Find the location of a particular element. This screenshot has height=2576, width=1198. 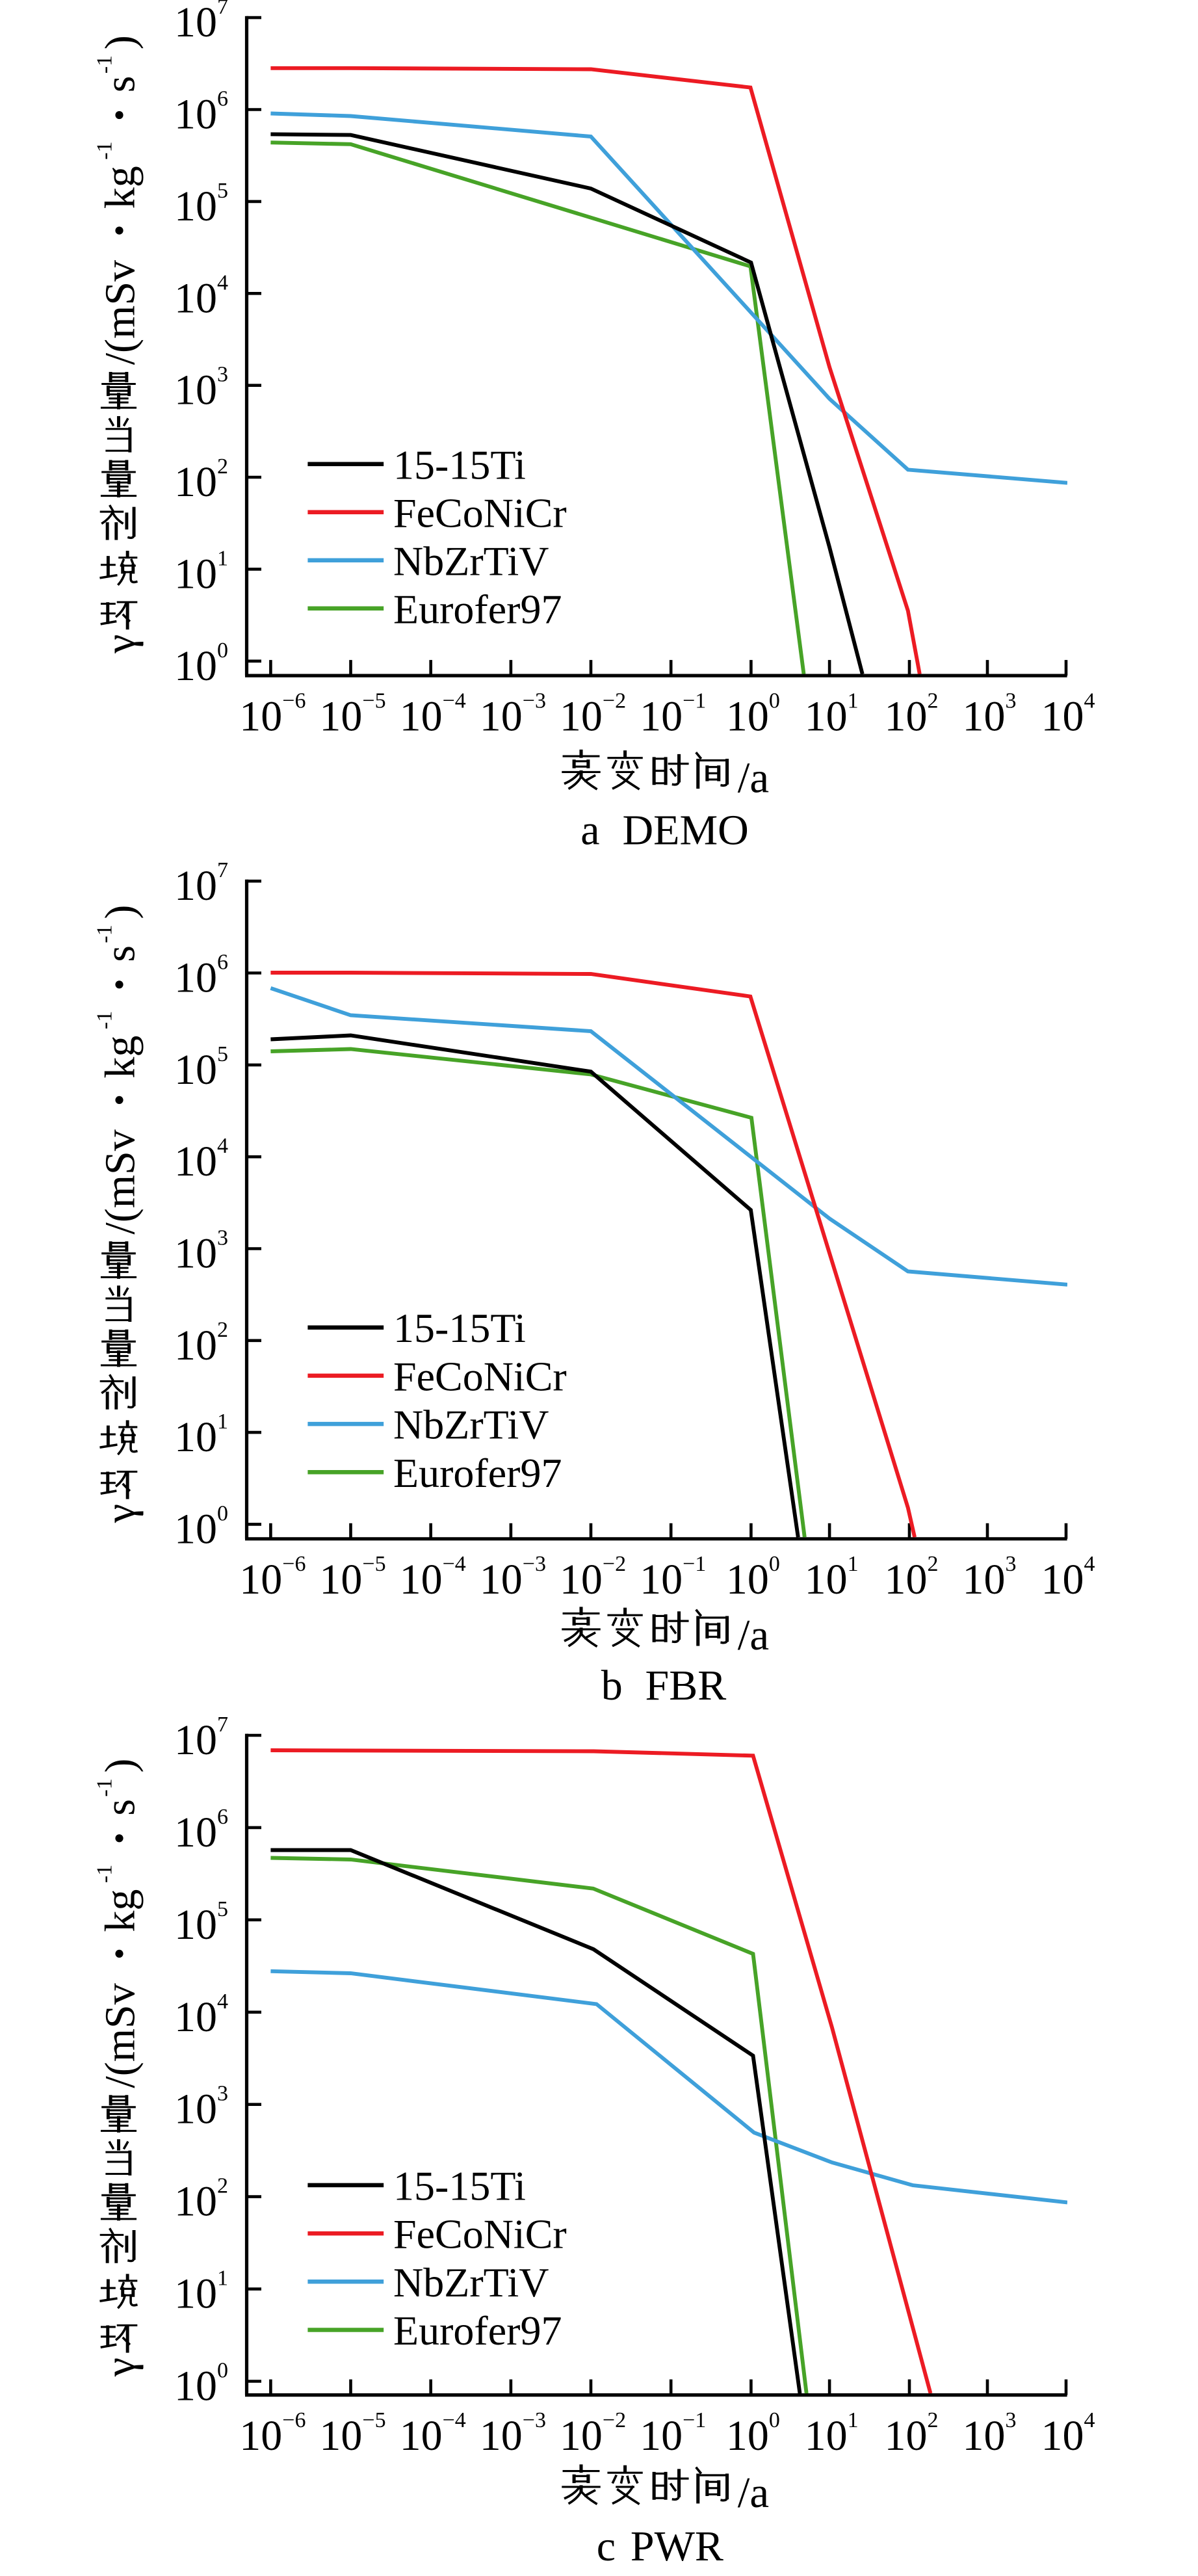

svg-text: DEMO is located at coordinates (686, 830).